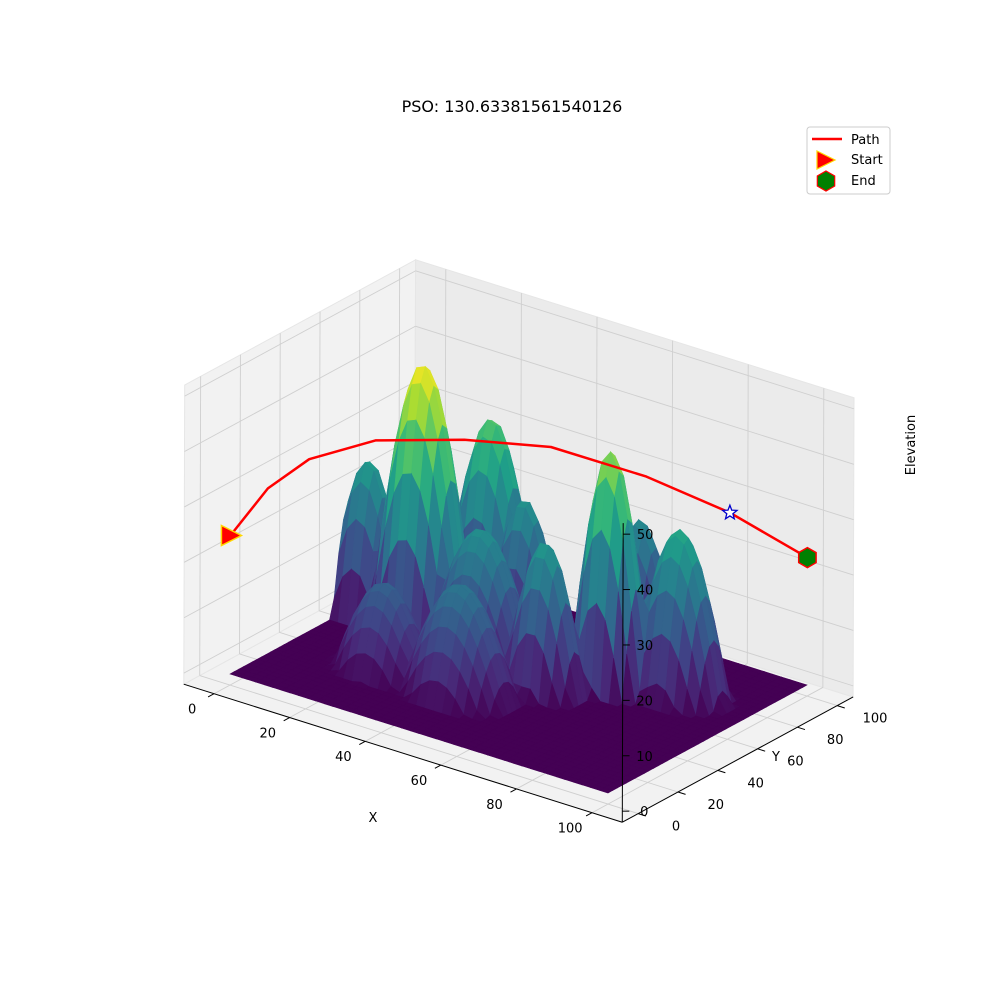 The width and height of the screenshot is (1000, 1000). What do you see at coordinates (622, 673) in the screenshot?
I see `z-axis-line` at bounding box center [622, 673].